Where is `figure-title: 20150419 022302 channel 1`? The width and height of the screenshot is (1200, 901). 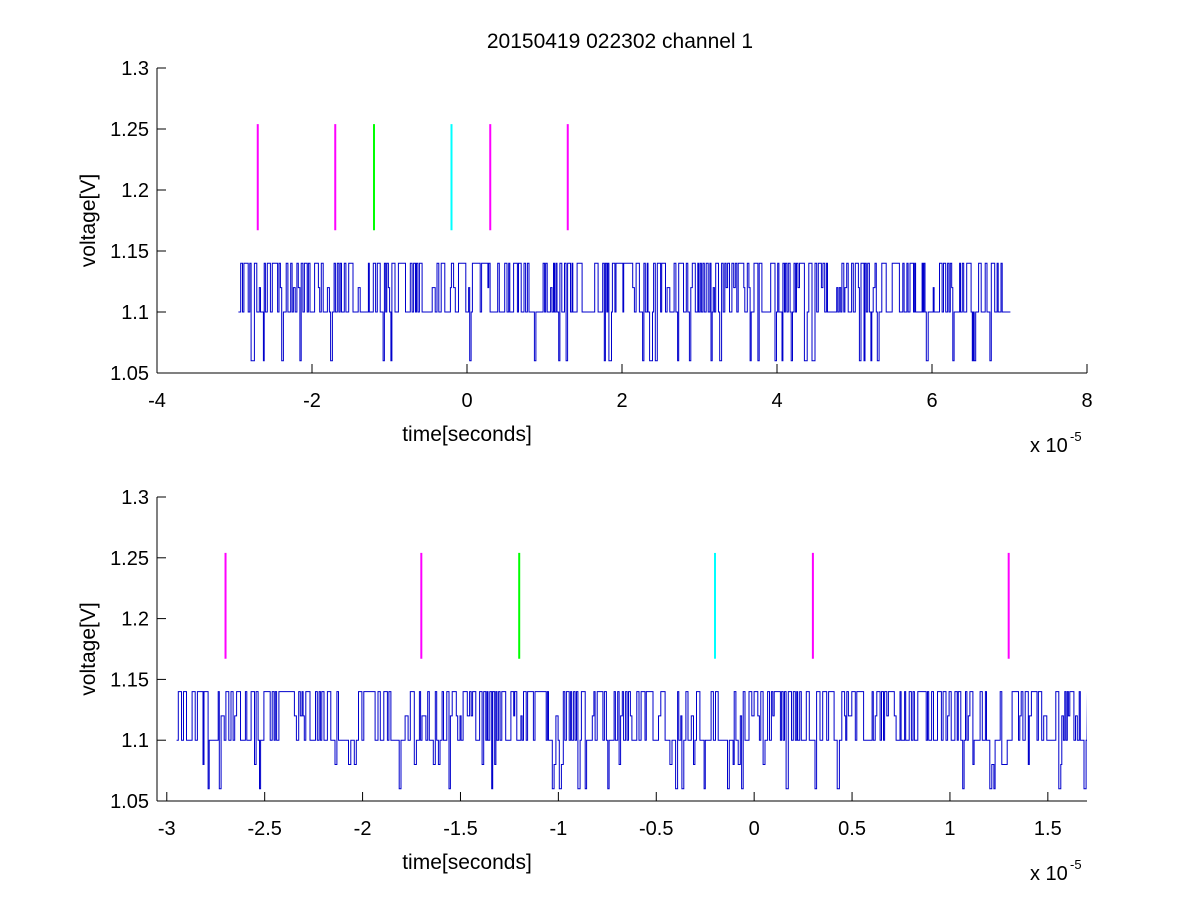
figure-title: 20150419 022302 channel 1 is located at coordinates (620, 41).